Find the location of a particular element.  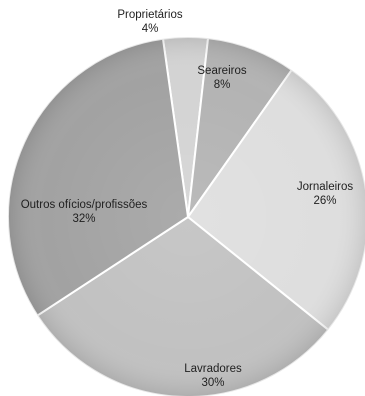

slice-label: Lavradores is located at coordinates (213, 369).